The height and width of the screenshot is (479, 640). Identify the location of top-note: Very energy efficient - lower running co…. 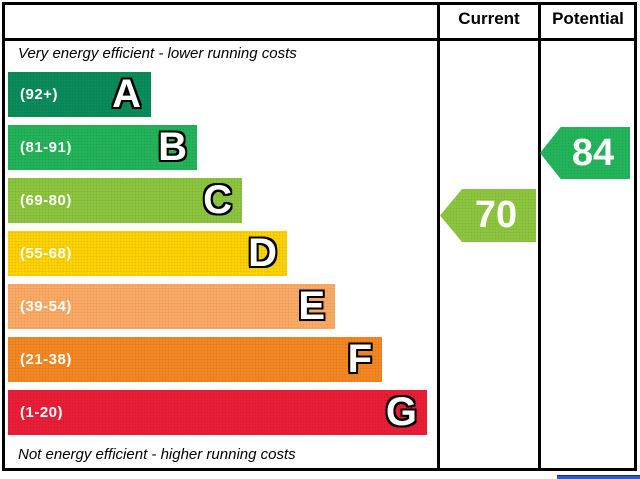
(157, 53).